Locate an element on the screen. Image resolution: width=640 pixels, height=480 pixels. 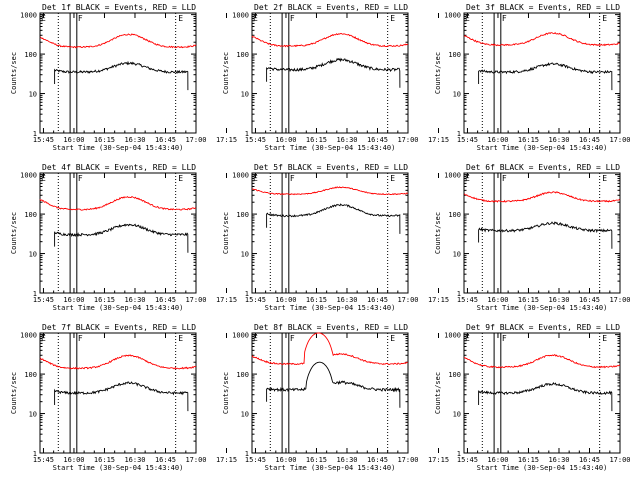
panel-title: Det 5f BLACK = Events, RED = LLD is located at coordinates (331, 167).